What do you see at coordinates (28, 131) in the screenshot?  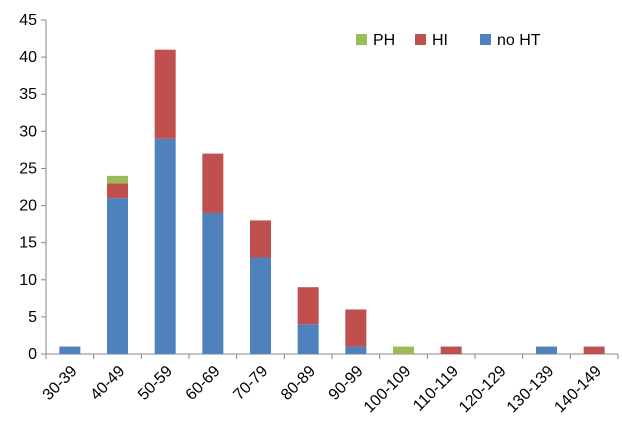 I see `y-tick-label: 30` at bounding box center [28, 131].